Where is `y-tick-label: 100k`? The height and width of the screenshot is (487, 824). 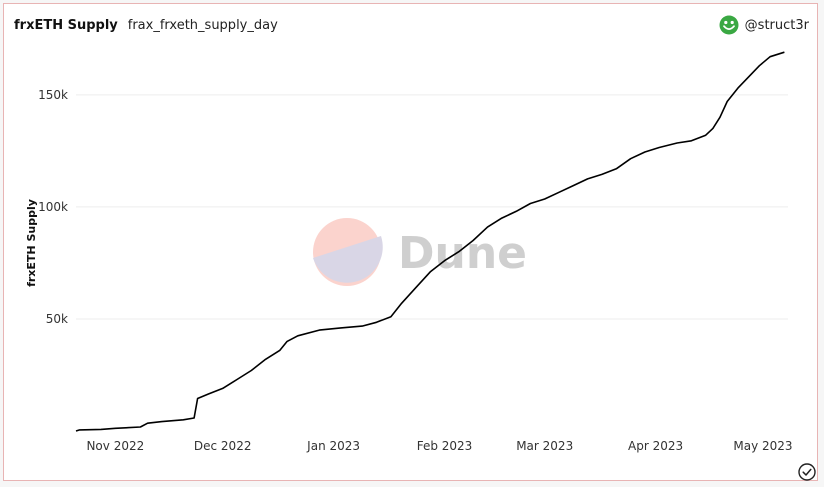 y-tick-label: 100k is located at coordinates (53, 207).